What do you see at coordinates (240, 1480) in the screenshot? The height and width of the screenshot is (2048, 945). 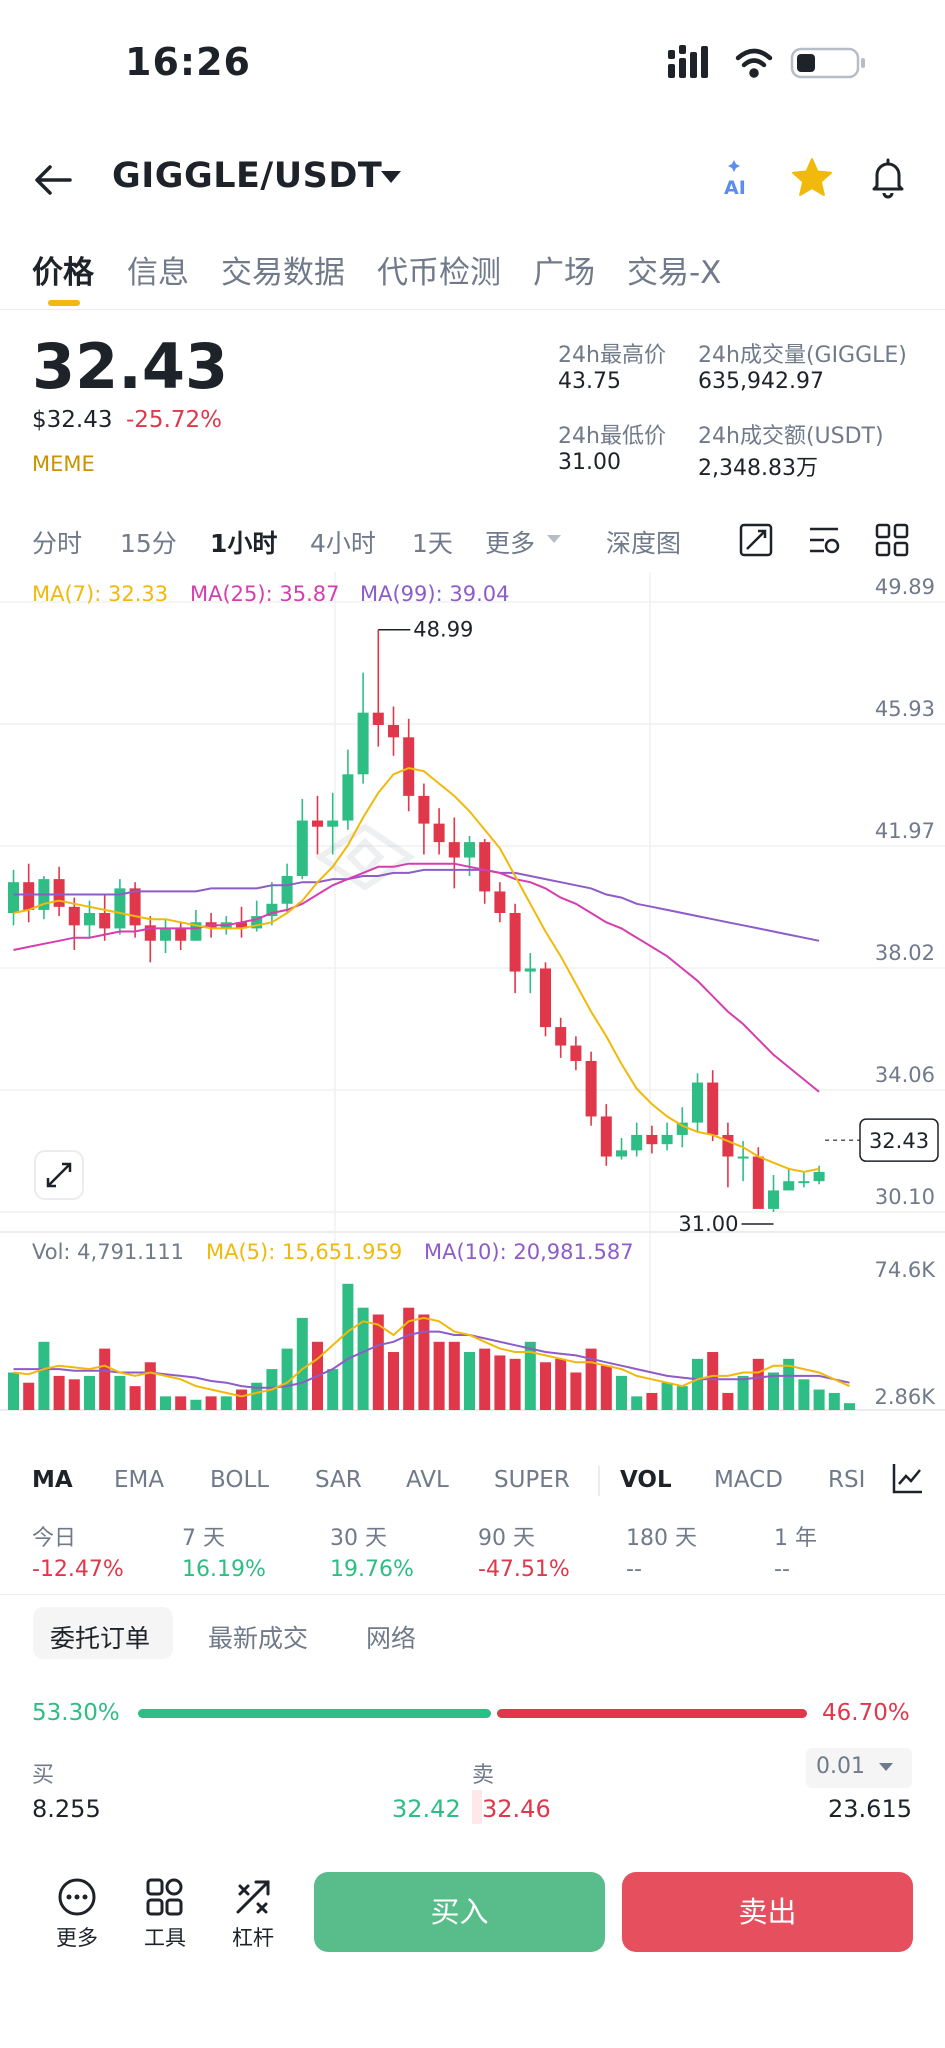 I see `indicator-boll: BOLL` at bounding box center [240, 1480].